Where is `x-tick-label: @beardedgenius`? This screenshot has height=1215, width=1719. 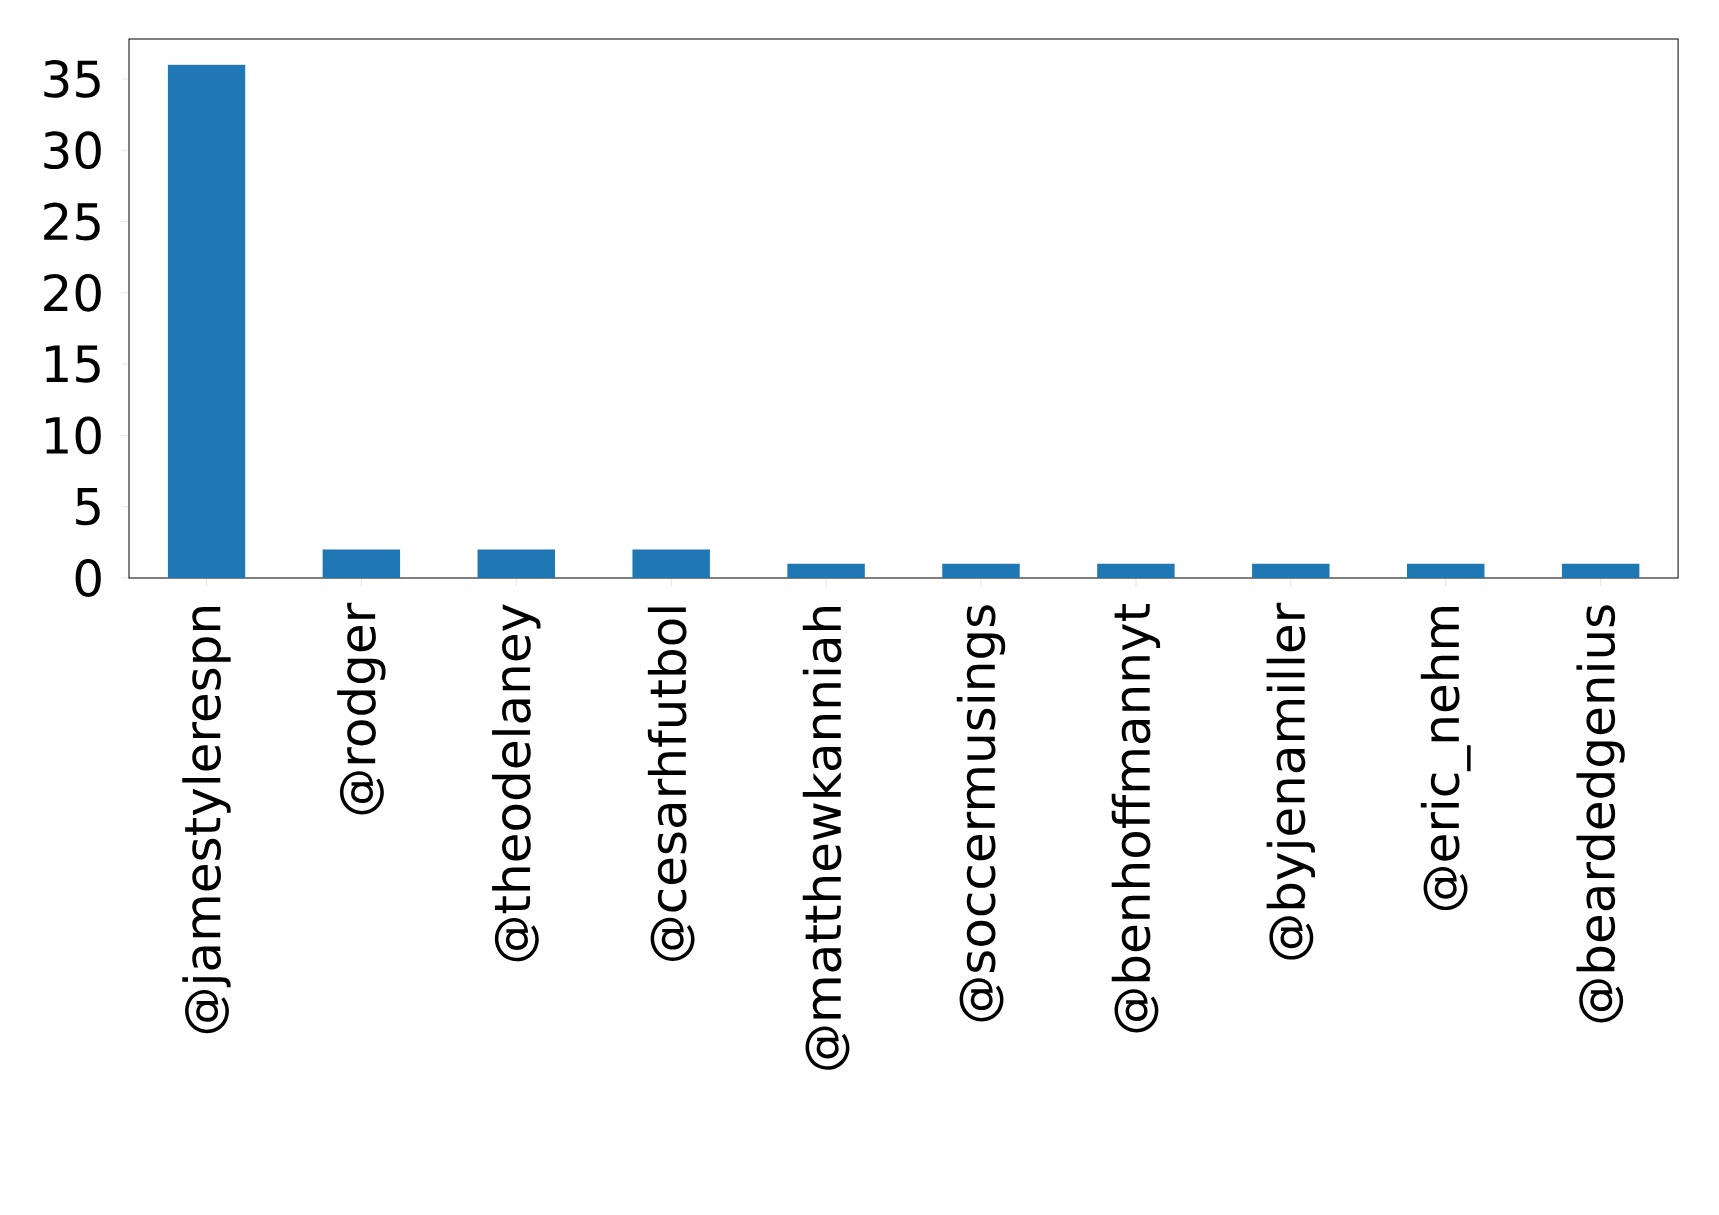 x-tick-label: @beardedgenius is located at coordinates (1600, 814).